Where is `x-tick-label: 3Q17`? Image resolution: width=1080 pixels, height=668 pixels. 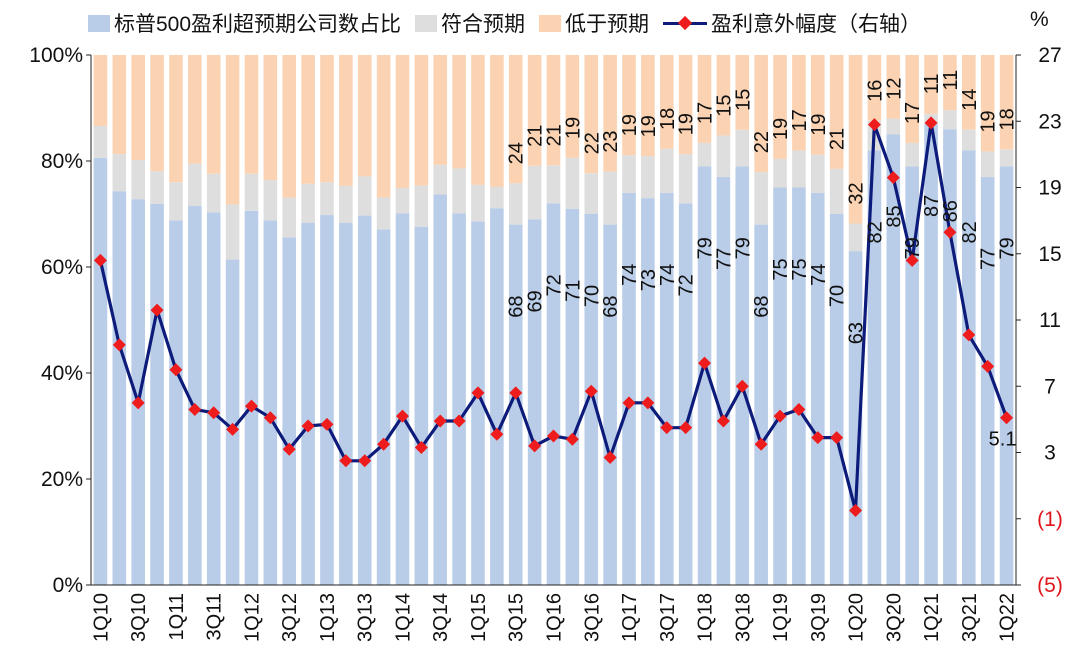
x-tick-label: 3Q17 is located at coordinates (668, 617).